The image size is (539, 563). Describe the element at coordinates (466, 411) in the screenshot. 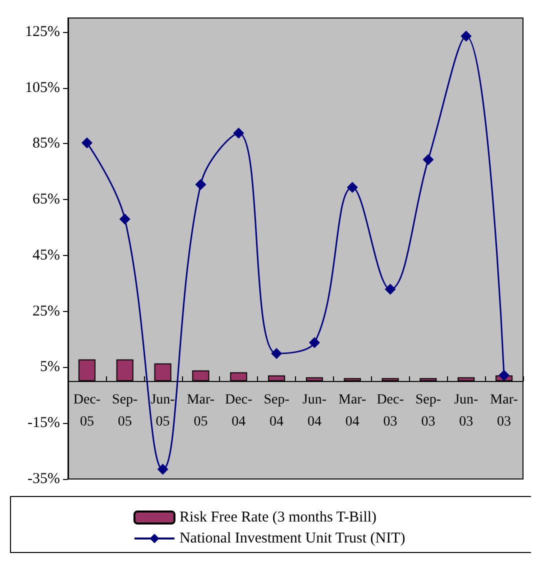

I see `x-tick-label: Jun-03` at that location.